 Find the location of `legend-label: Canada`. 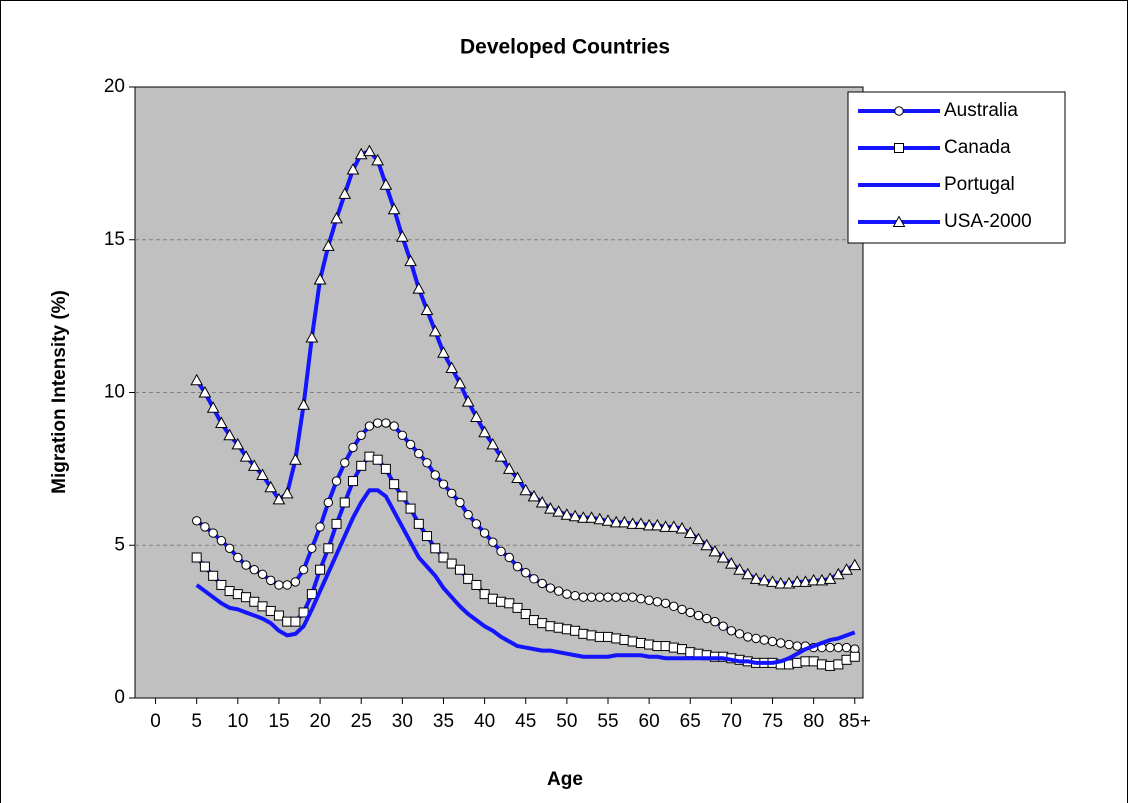

legend-label: Canada is located at coordinates (977, 147).